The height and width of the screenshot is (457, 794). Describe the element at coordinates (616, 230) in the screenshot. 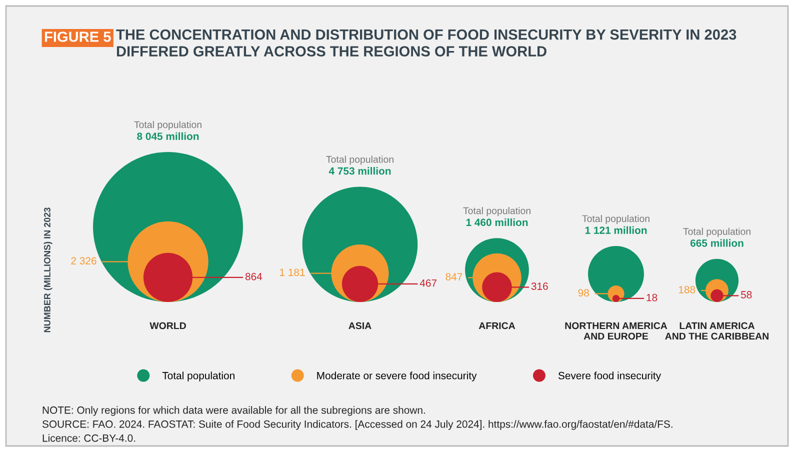

I see `data-label: 1 121 million` at that location.